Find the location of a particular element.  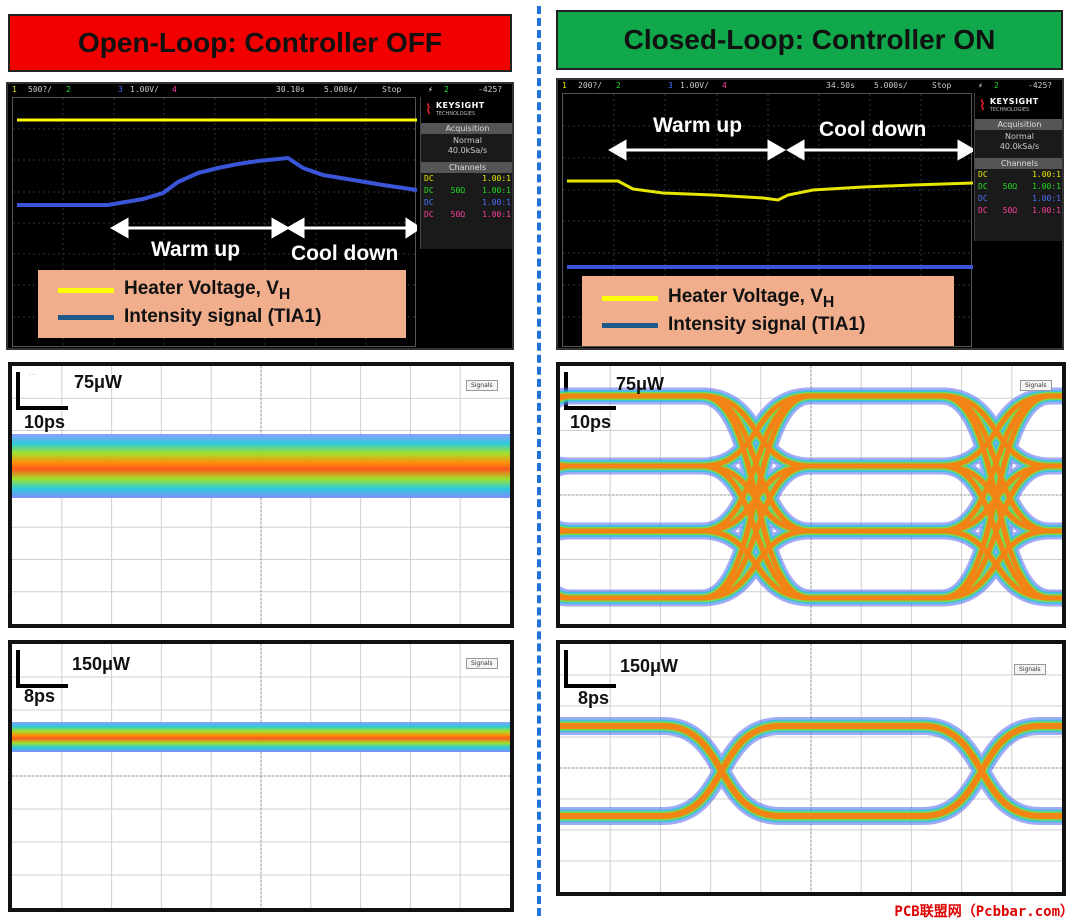

acq-mode: Normal is located at coordinates (467, 140).